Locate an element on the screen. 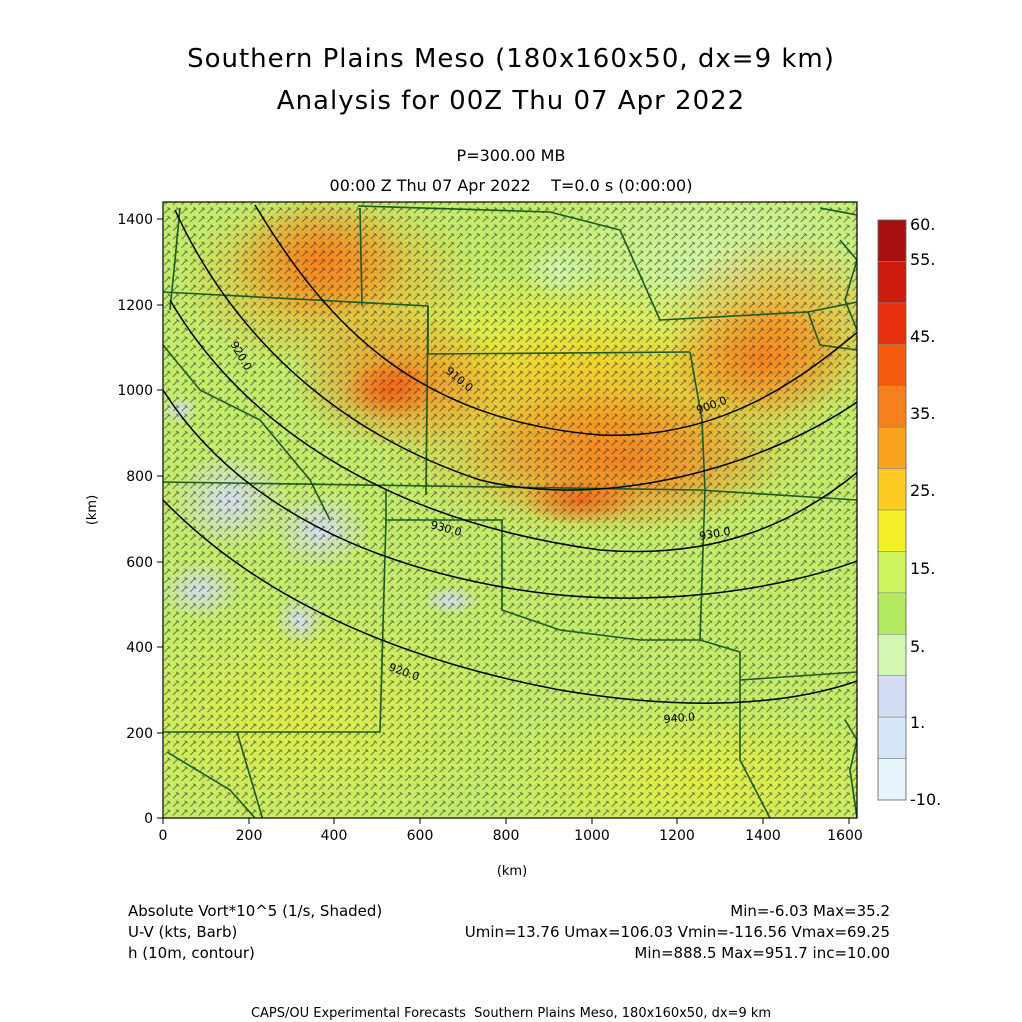  legend-field-3: h (10m, contour) is located at coordinates (191, 953).